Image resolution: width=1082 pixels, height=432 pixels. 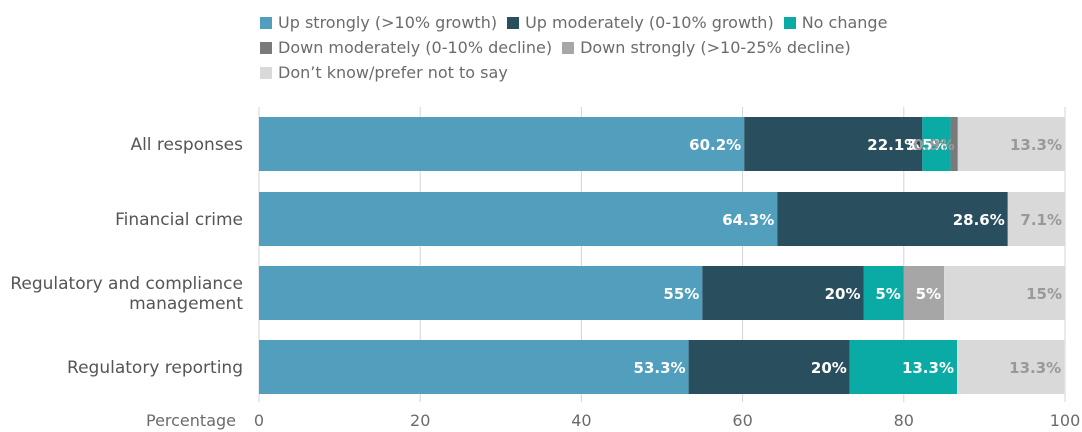 I want to click on x-tick-label-60: 60, so click(x=742, y=420).